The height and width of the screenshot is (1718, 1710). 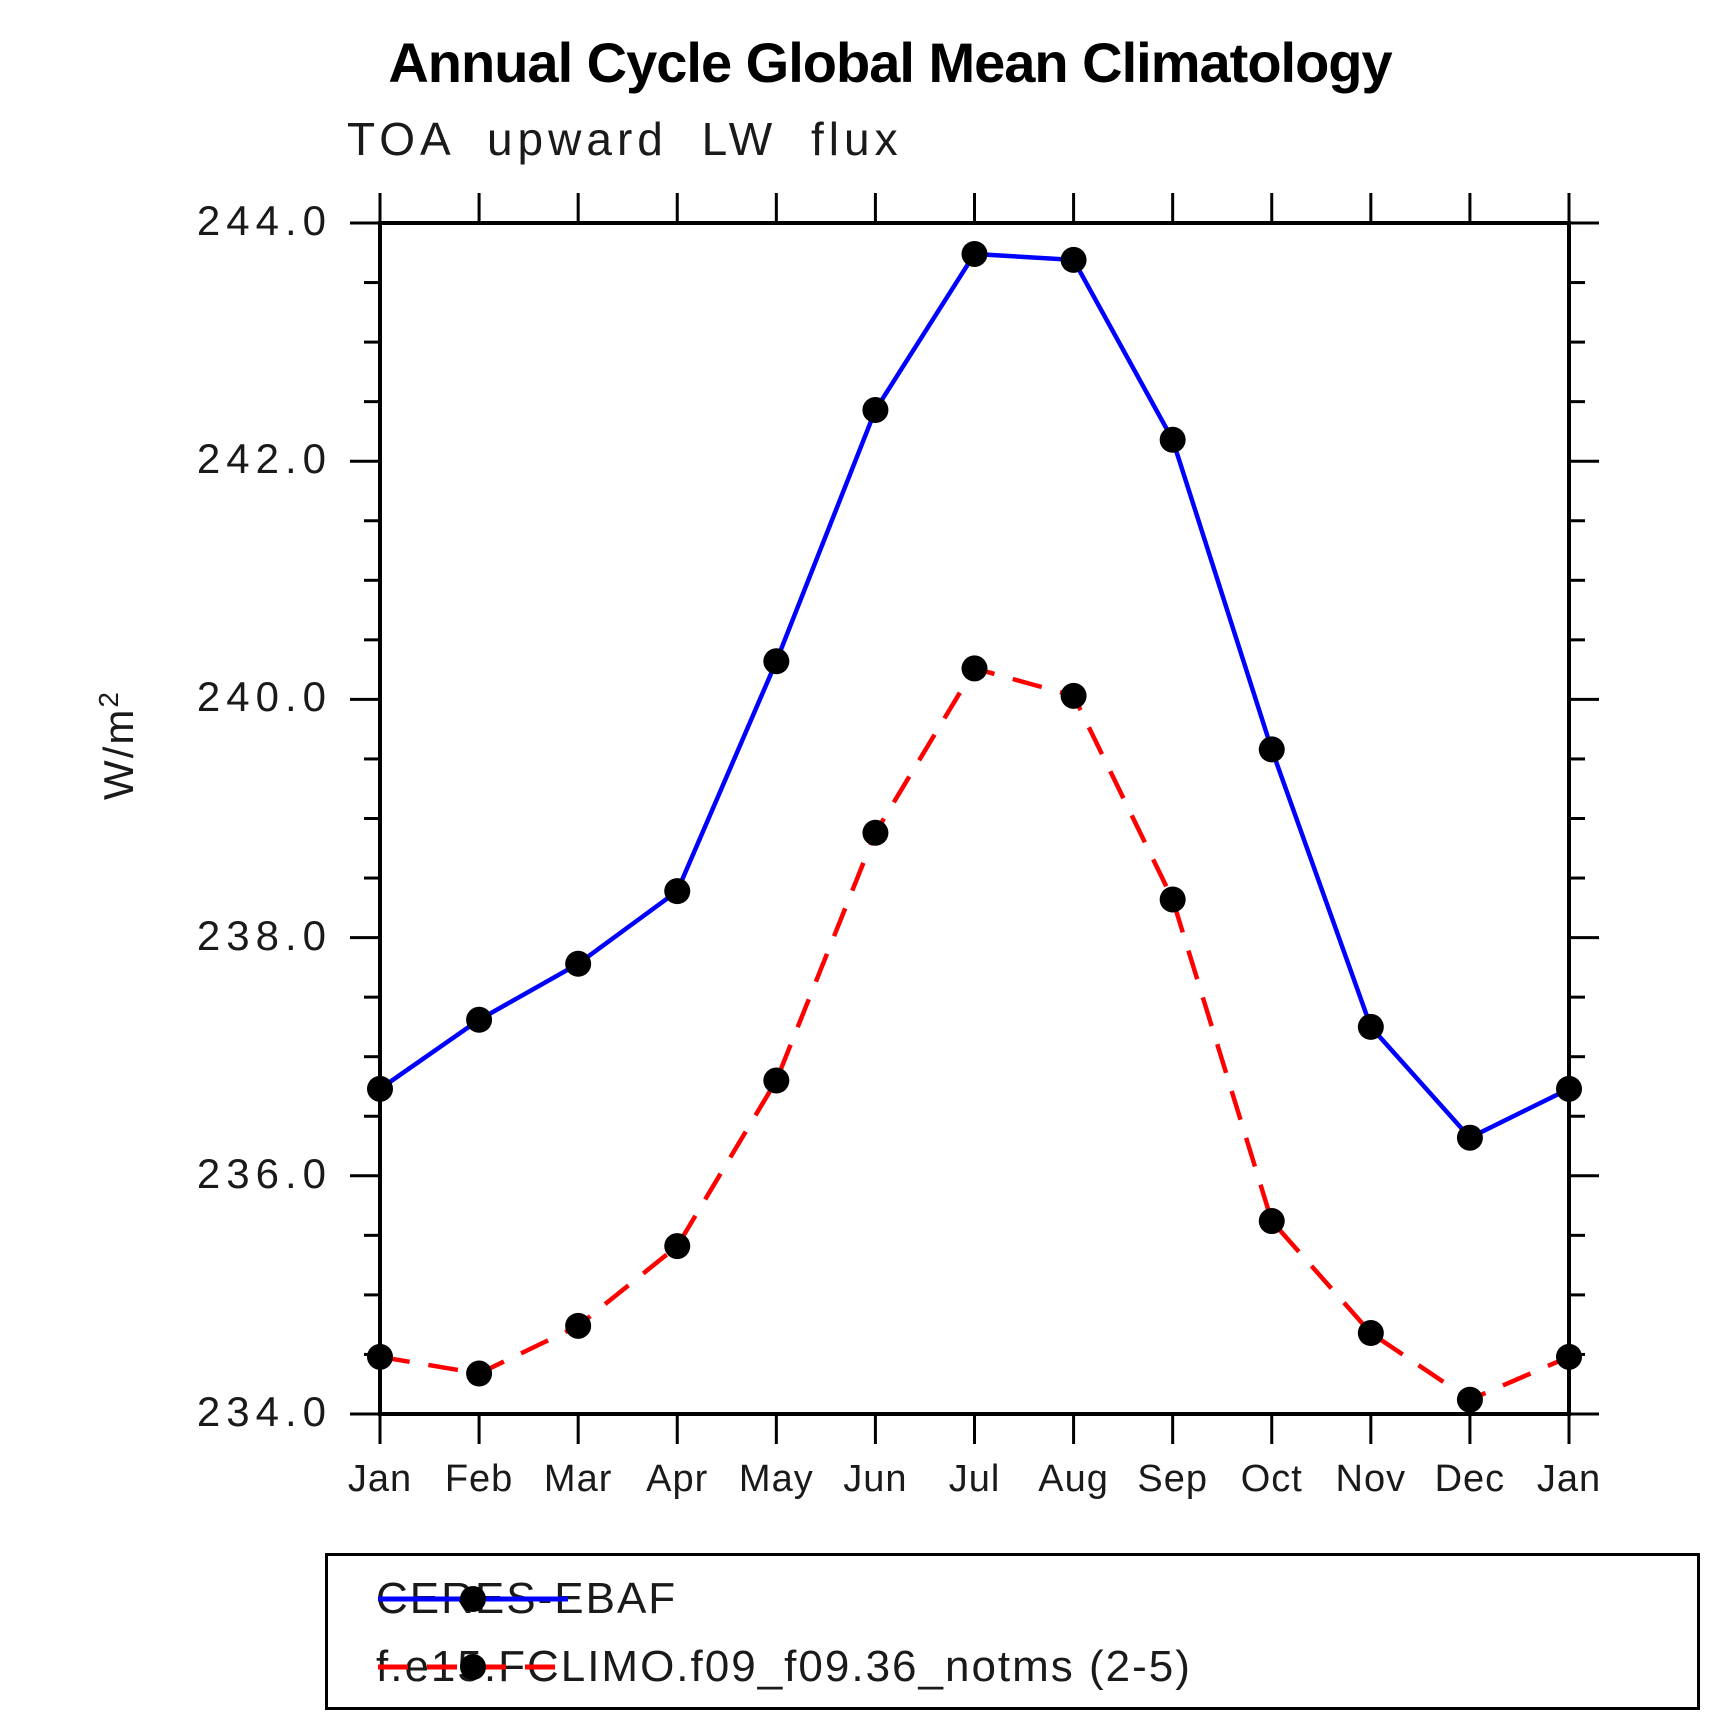 What do you see at coordinates (875, 832) in the screenshot?
I see `data-point-marker-1-Jun` at bounding box center [875, 832].